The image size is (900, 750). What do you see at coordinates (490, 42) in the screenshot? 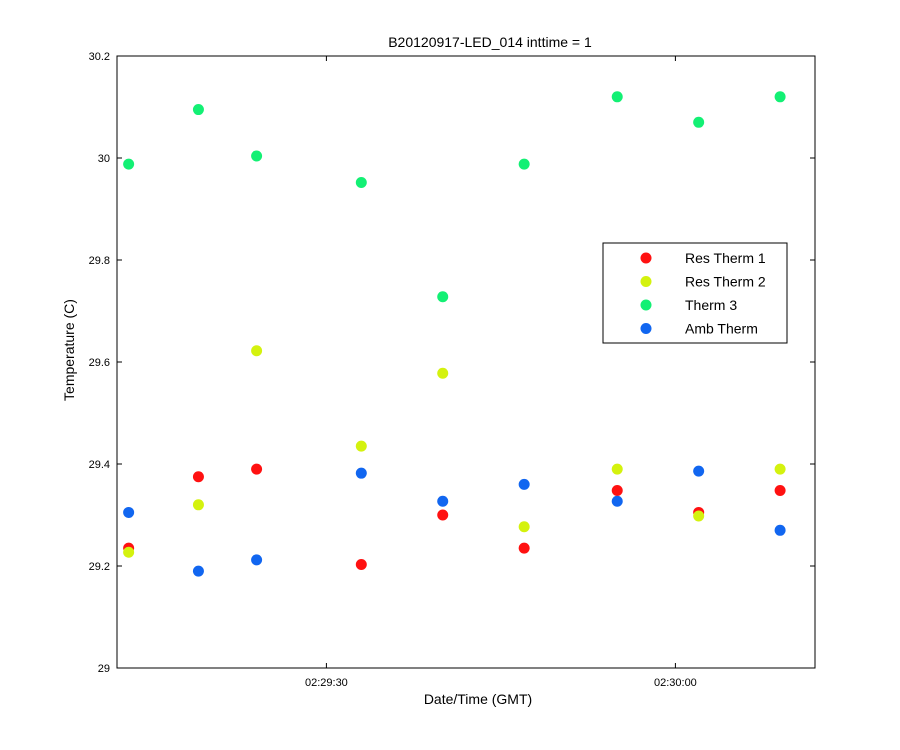
I see `chart-title: B20120917-LED_014 inttime = 1` at bounding box center [490, 42].